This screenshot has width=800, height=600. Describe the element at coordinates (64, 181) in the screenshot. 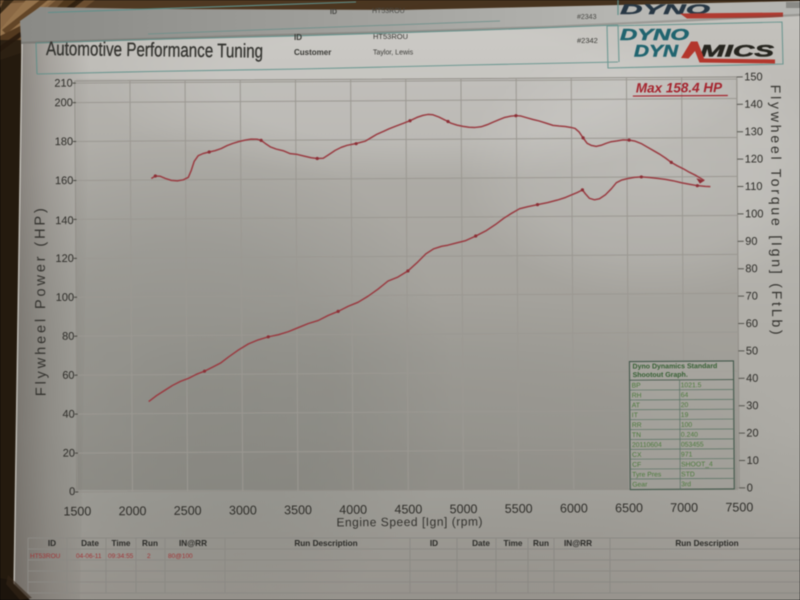

I see `svg-text: 160` at that location.